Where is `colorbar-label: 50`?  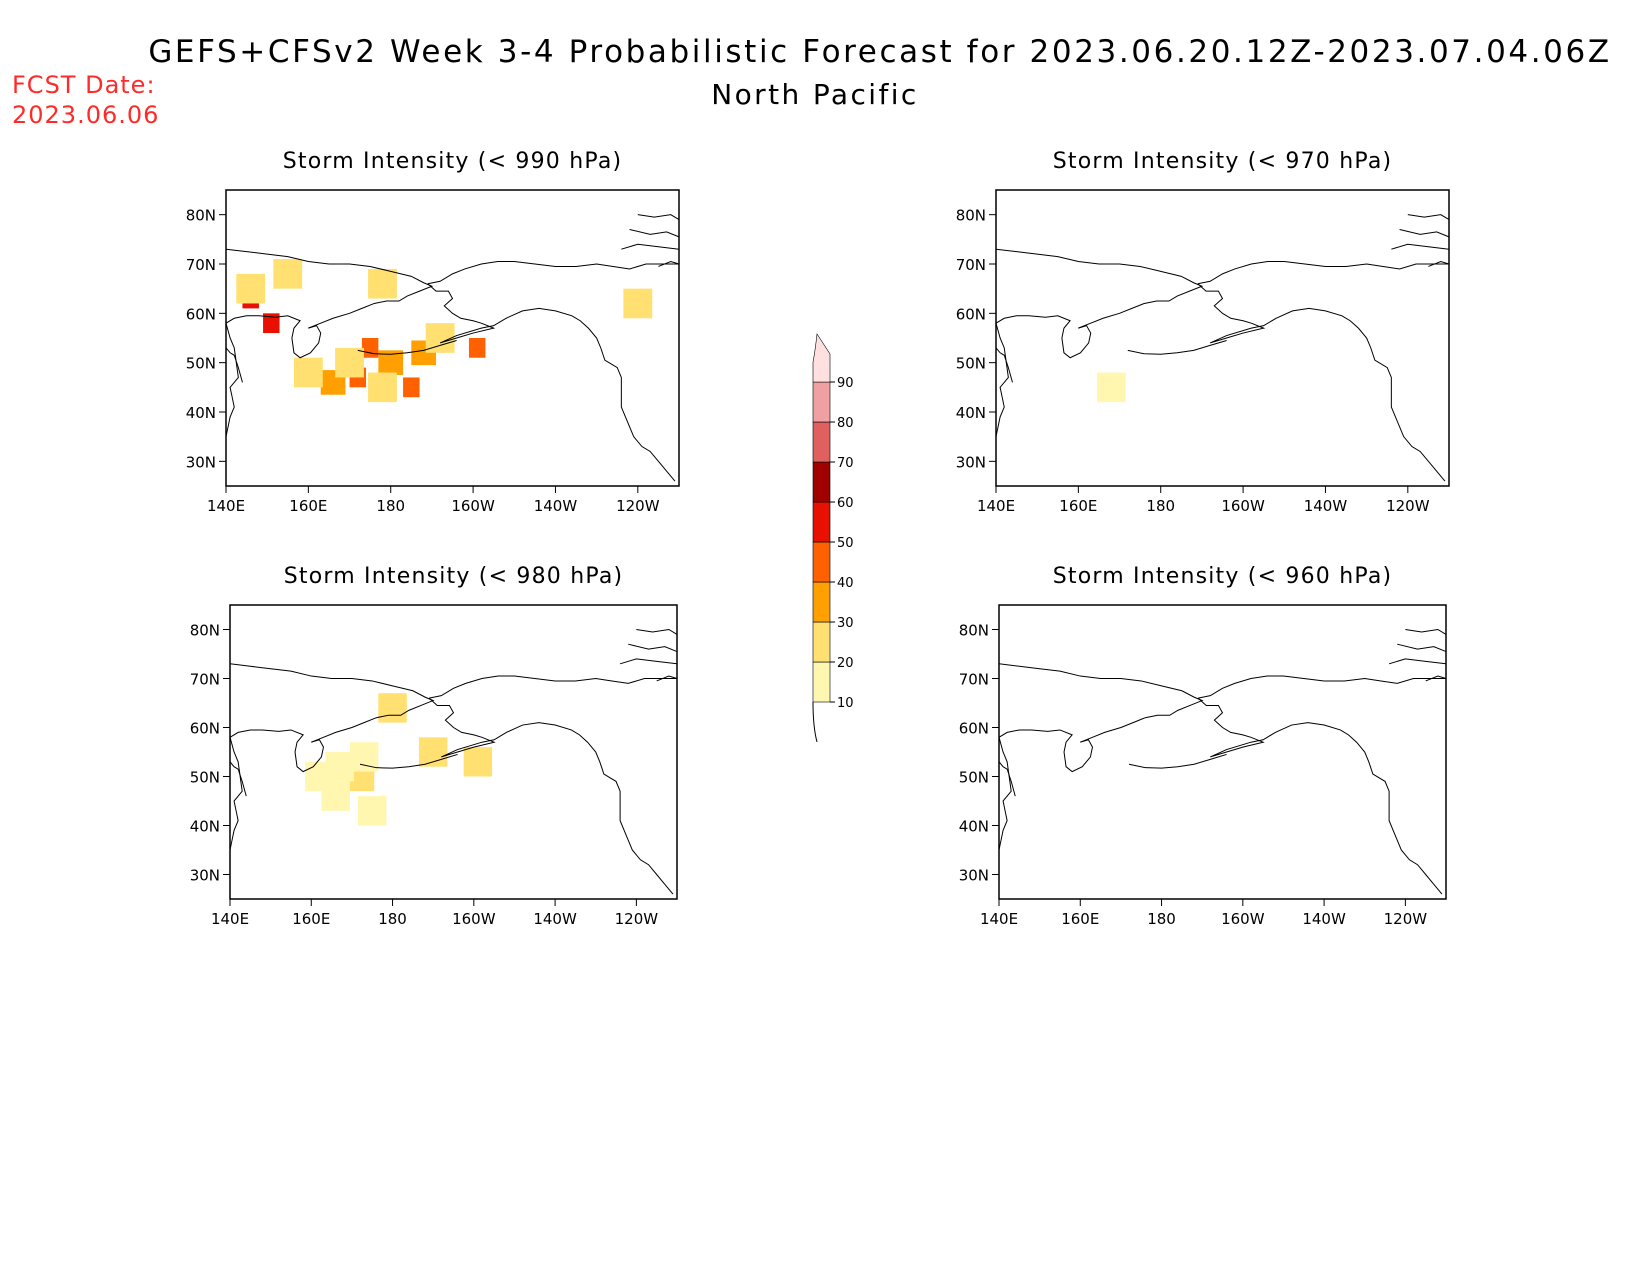
colorbar-label: 50 is located at coordinates (845, 543).